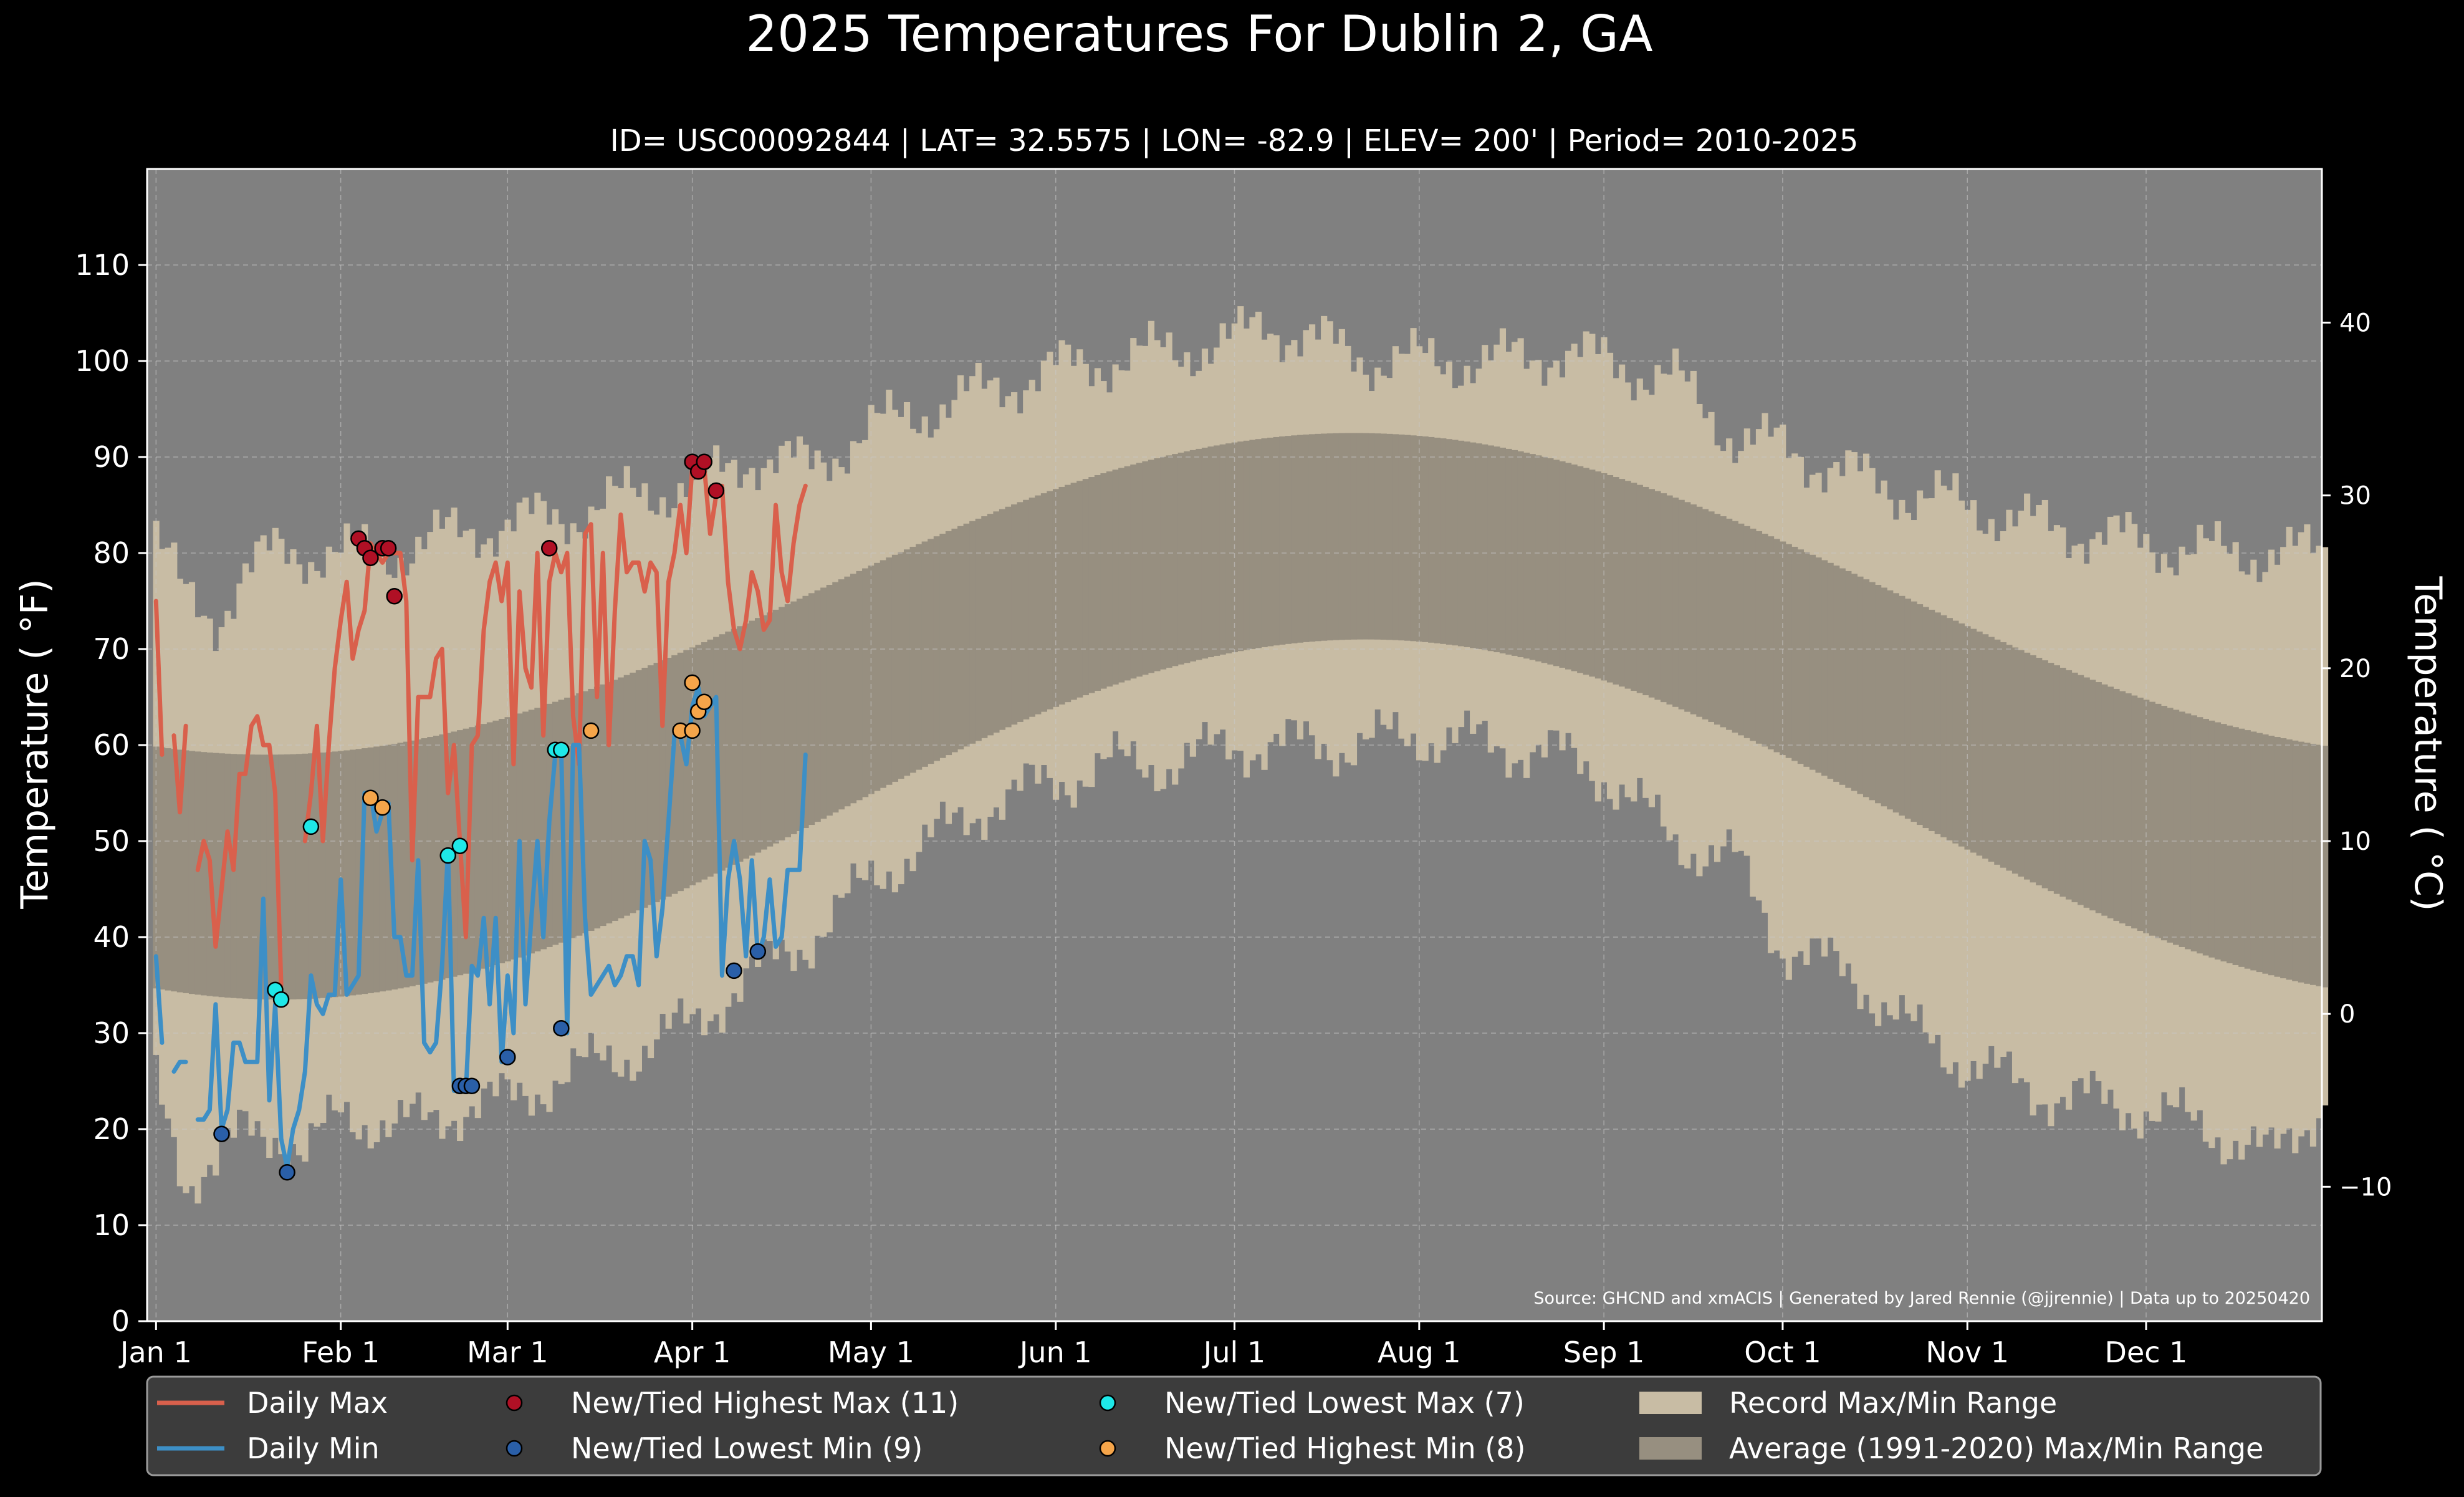 The width and height of the screenshot is (2464, 1497). What do you see at coordinates (1233, 1352) in the screenshot?
I see `x-tick-label: Jul 1` at bounding box center [1233, 1352].